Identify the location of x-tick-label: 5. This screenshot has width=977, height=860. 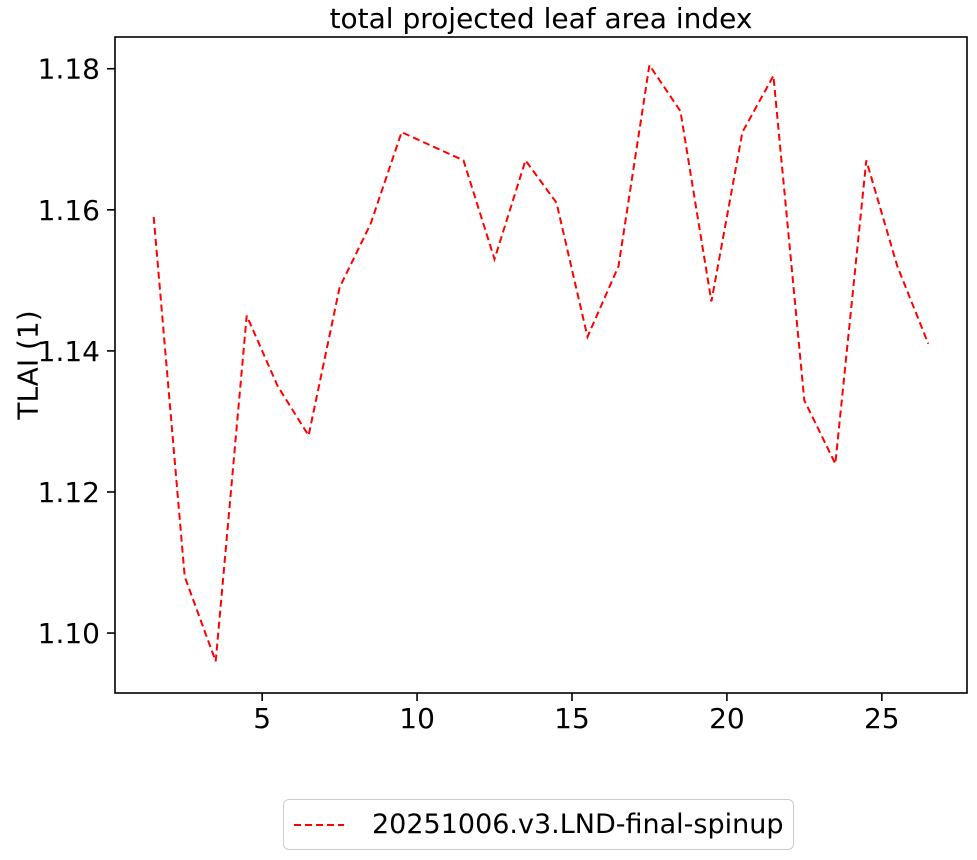
(262, 718).